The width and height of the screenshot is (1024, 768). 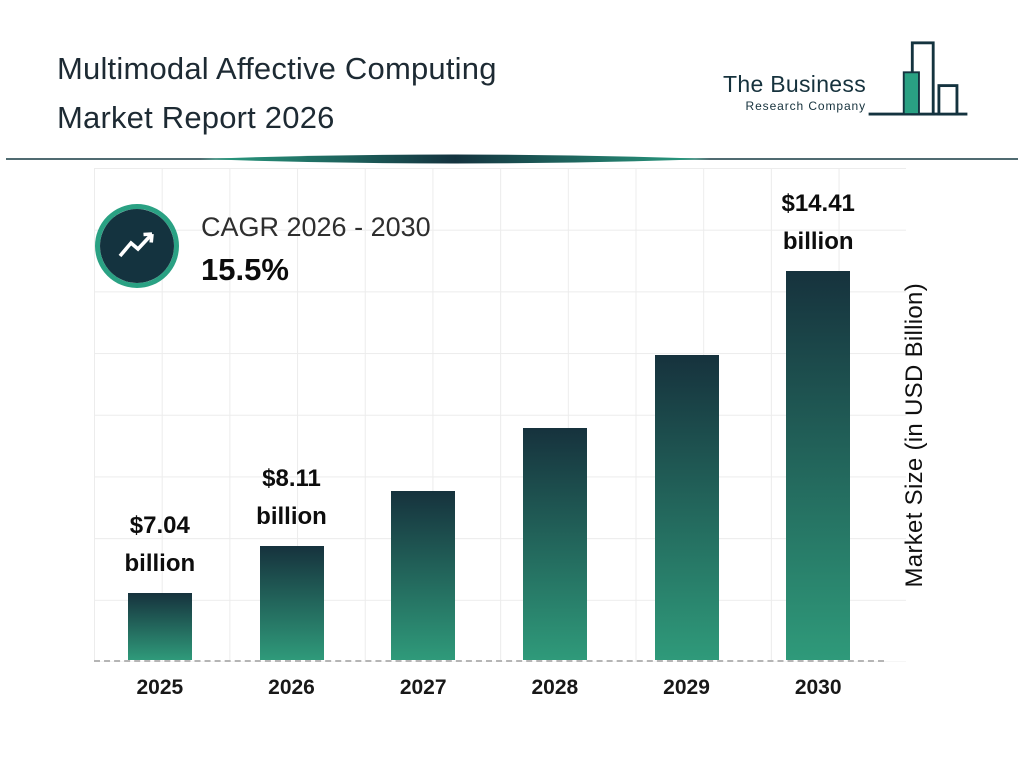 What do you see at coordinates (159, 626) in the screenshot?
I see `bar-2025` at bounding box center [159, 626].